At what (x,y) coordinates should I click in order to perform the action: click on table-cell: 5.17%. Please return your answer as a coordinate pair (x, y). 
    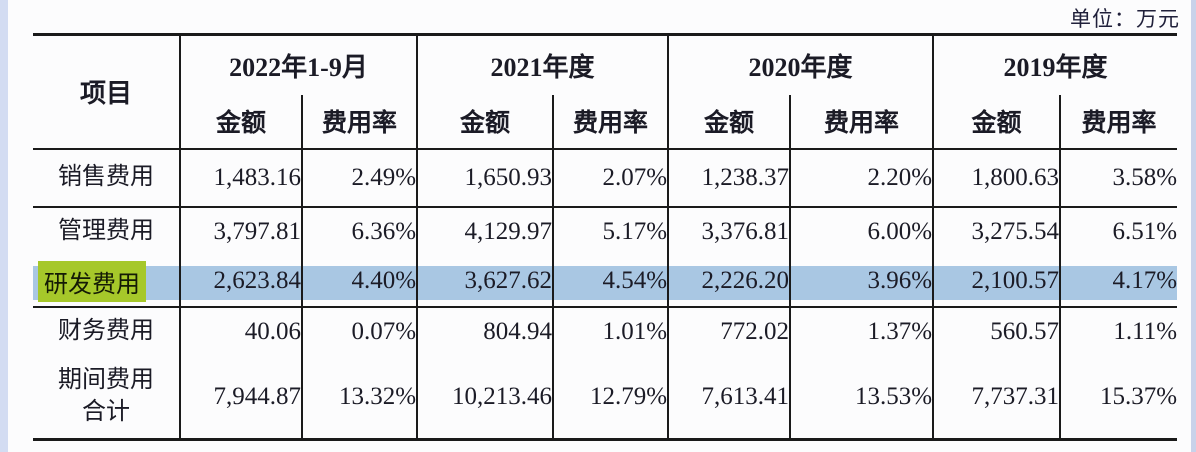
    Looking at the image, I should click on (611, 231).